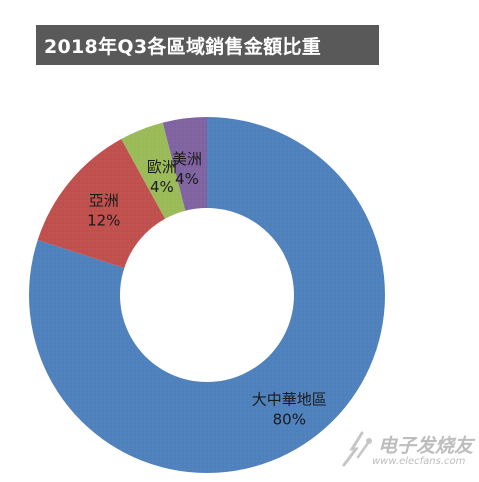 This screenshot has width=479, height=482. Describe the element at coordinates (104, 201) in the screenshot. I see `slice-category-label: 亞洲` at that location.